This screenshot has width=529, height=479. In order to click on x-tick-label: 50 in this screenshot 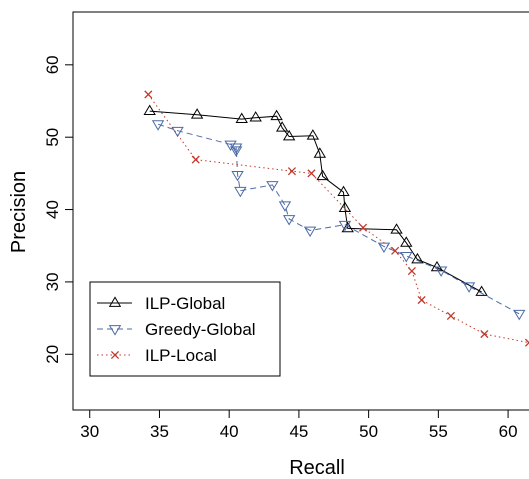, I will do `click(368, 431)`.